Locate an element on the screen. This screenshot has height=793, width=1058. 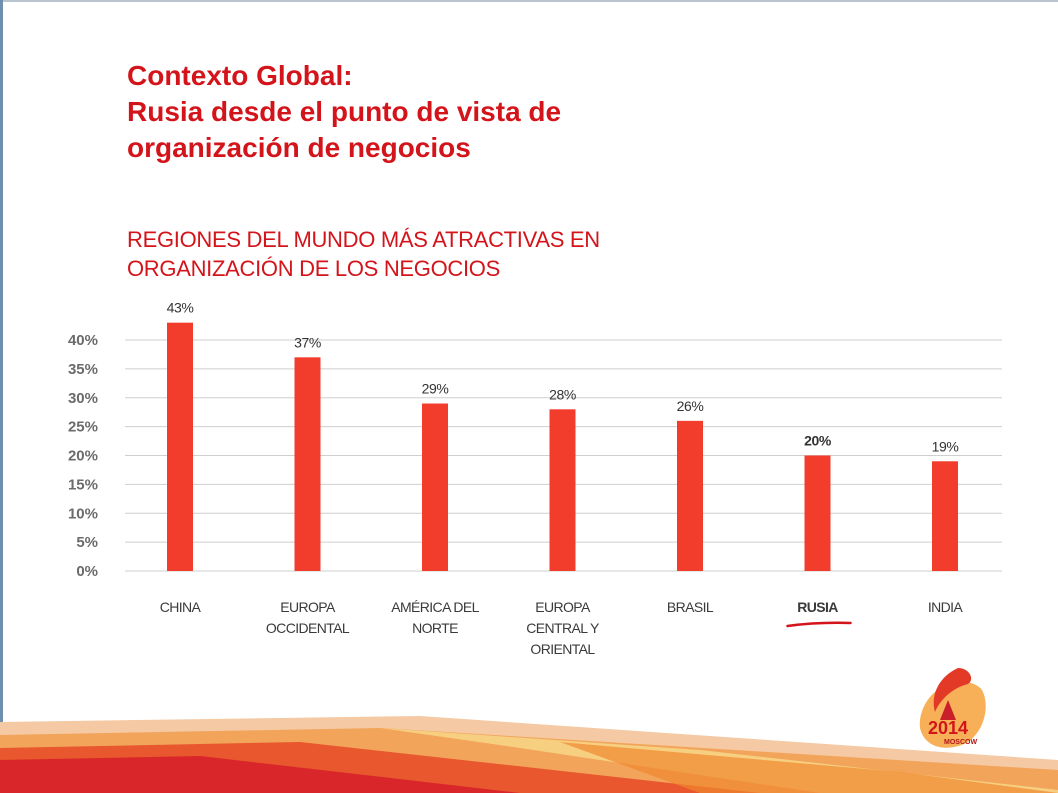
y-tick-label: 10% is located at coordinates (83, 513).